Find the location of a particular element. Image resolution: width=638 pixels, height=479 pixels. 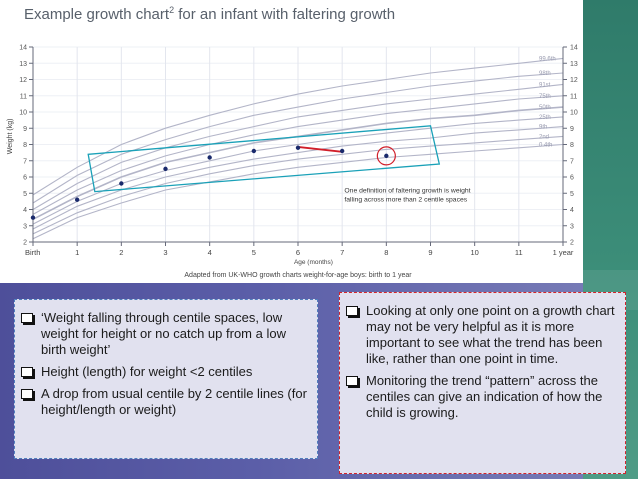

x-tick-label: 1 is located at coordinates (77, 252).